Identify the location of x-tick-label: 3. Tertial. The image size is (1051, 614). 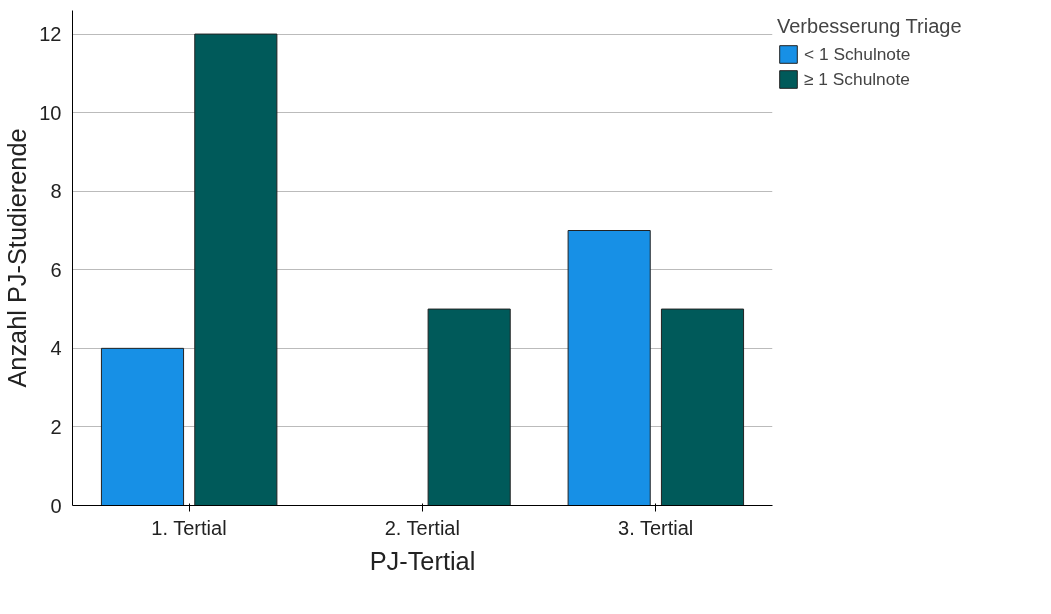
(656, 527).